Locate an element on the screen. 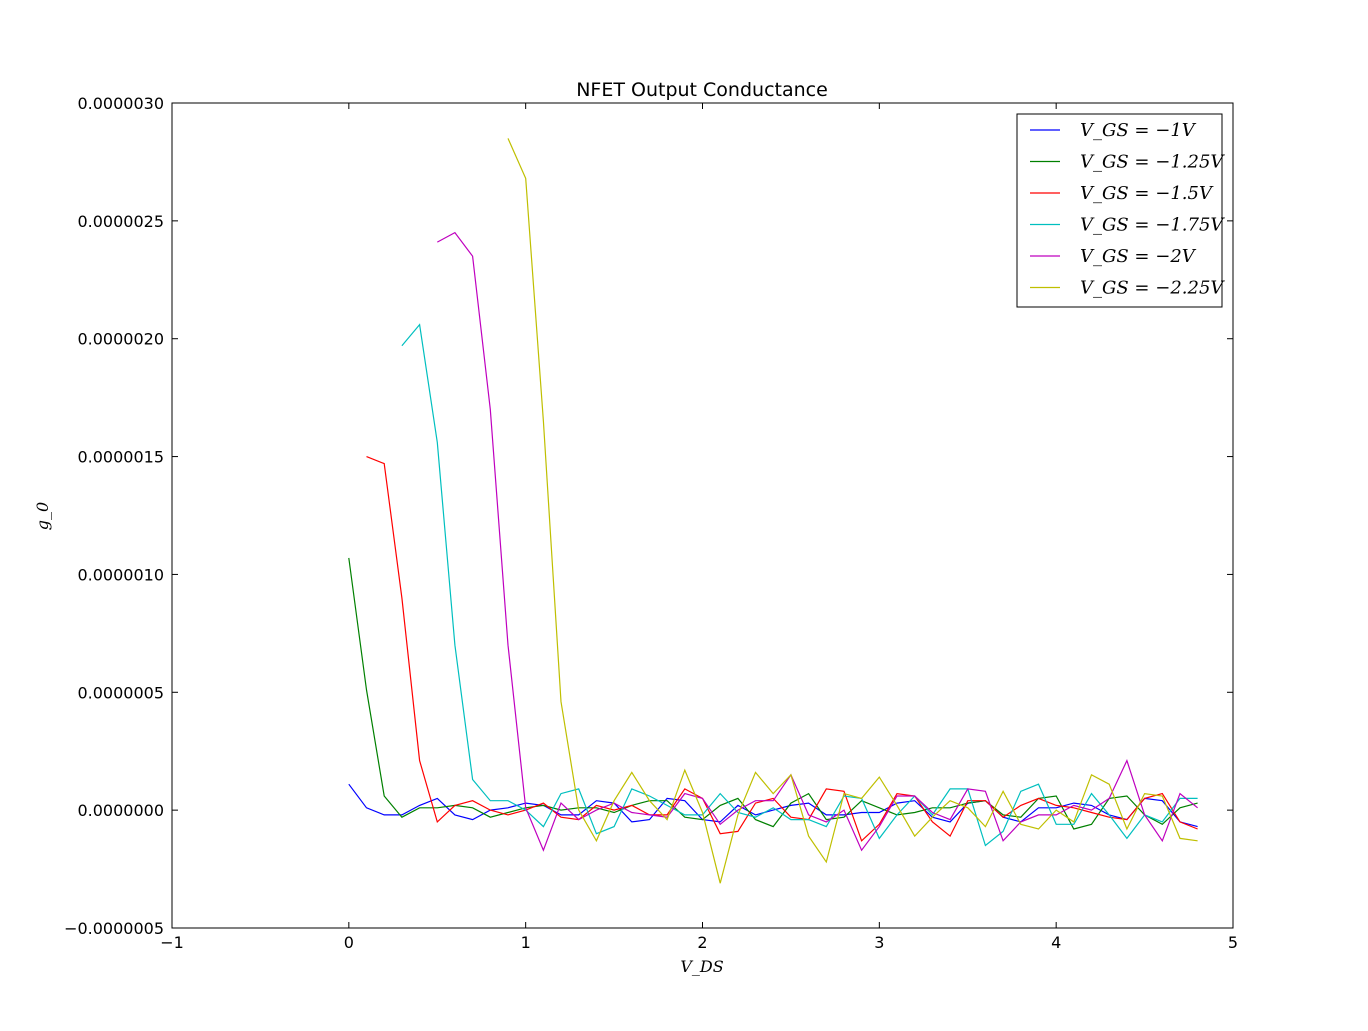 Image resolution: width=1368 pixels, height=1031 pixels. x-tick-label: 0 is located at coordinates (349, 942).